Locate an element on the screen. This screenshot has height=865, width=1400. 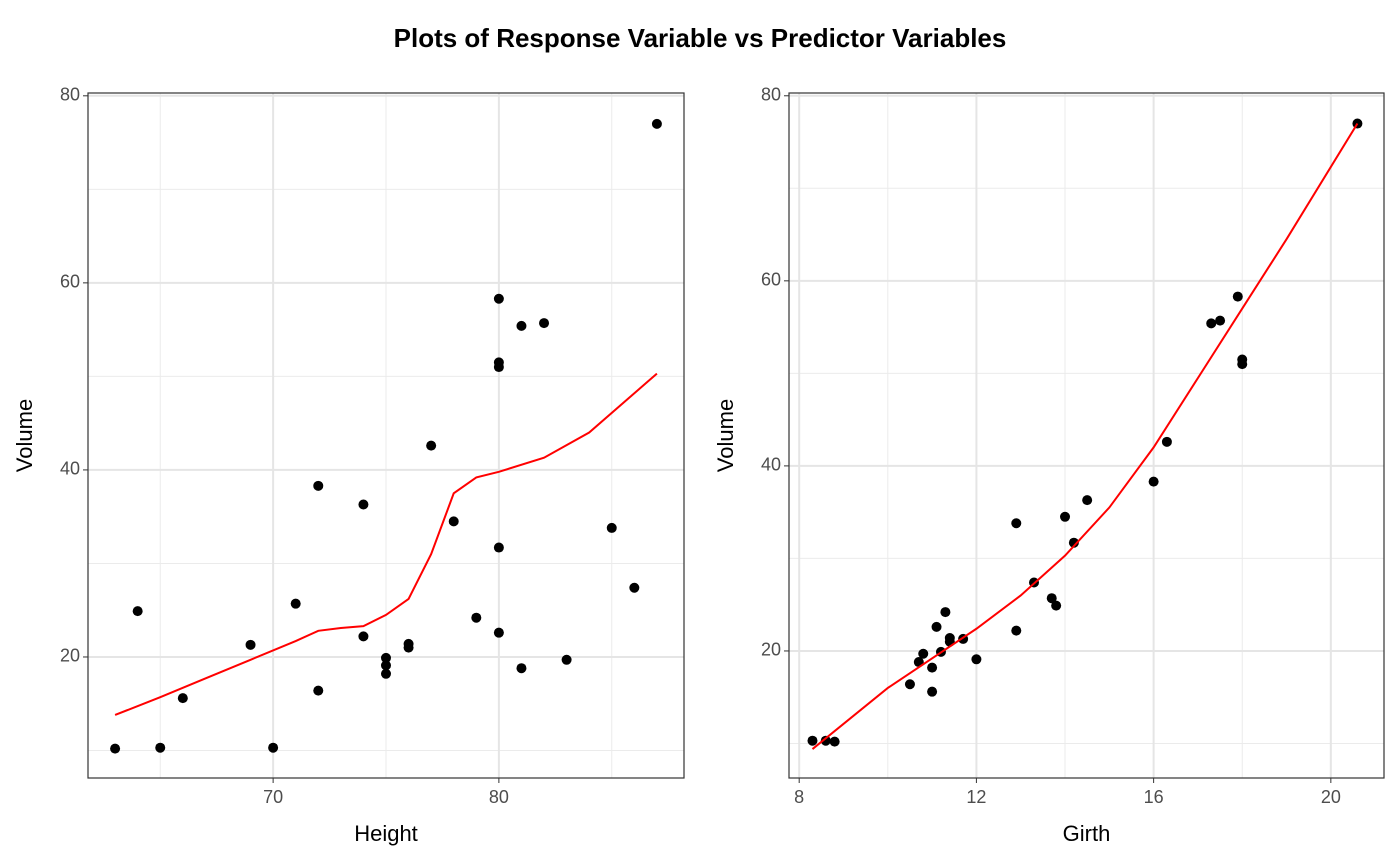
x-axis-label: Height is located at coordinates (386, 833).